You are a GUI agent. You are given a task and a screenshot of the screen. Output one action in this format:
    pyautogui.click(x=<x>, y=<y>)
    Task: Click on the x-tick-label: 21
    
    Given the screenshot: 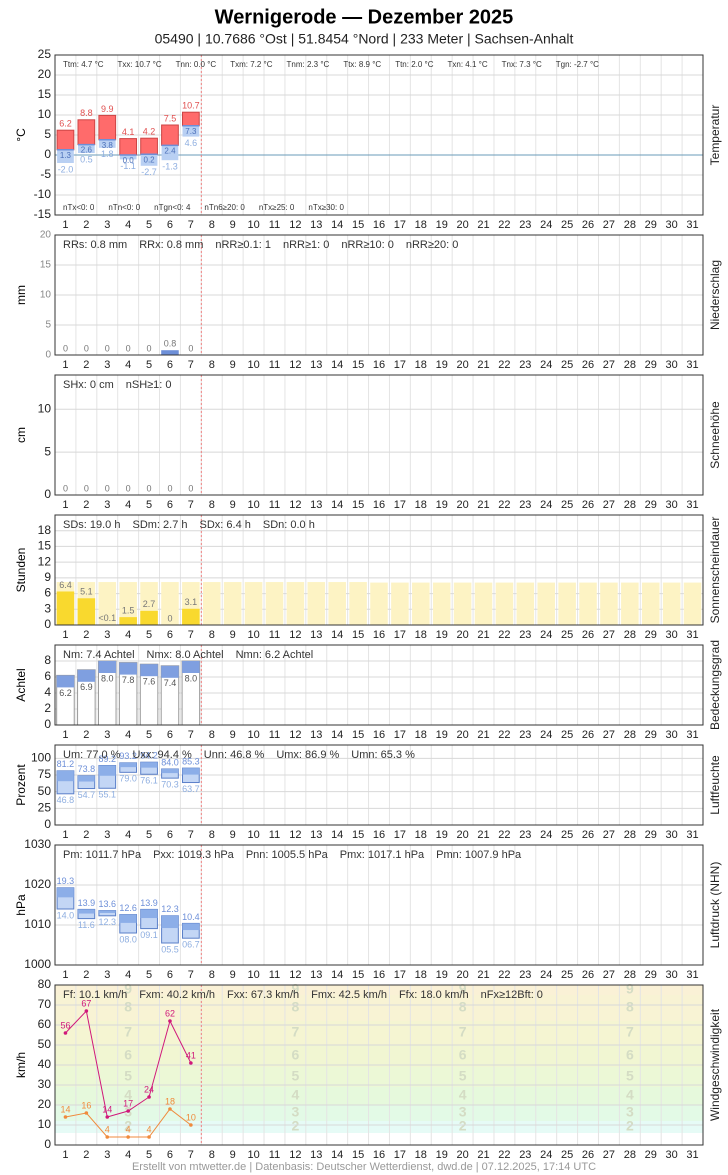 What is the action you would take?
    pyautogui.click(x=483, y=735)
    